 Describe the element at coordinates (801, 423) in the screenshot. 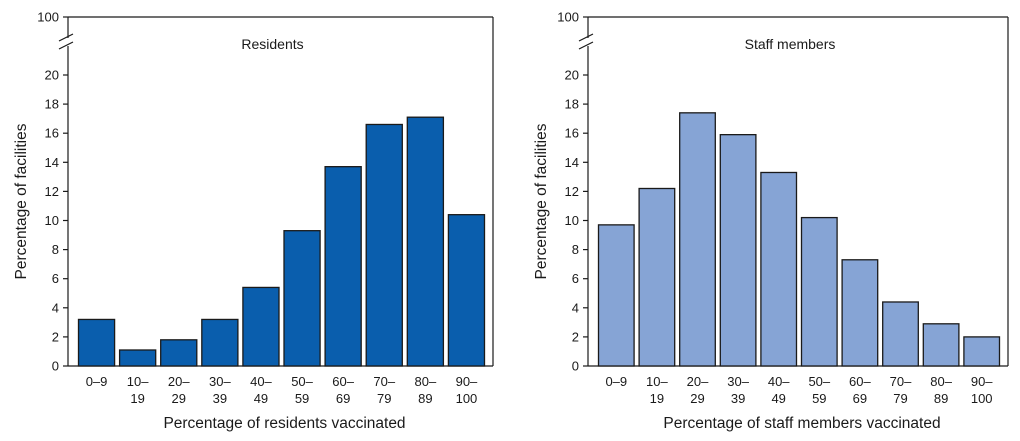

I see `x-axis-title: Percentage of staff members vaccinated` at that location.